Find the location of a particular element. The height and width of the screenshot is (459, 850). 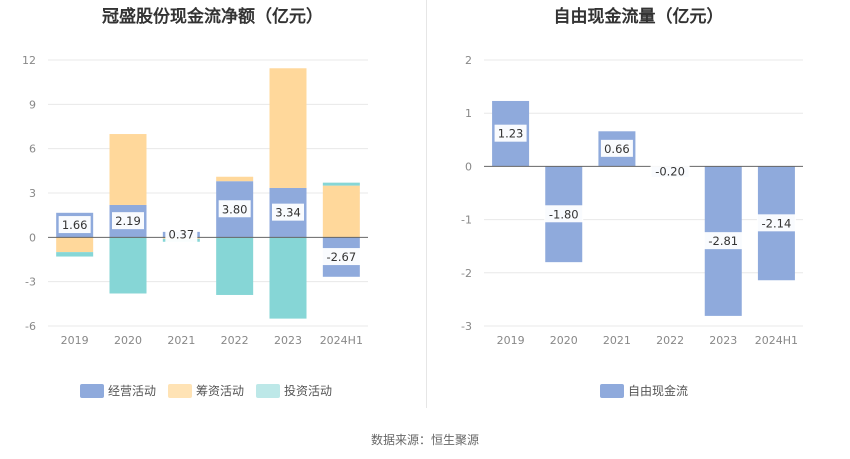

right-data-label: 1.23 is located at coordinates (511, 134).